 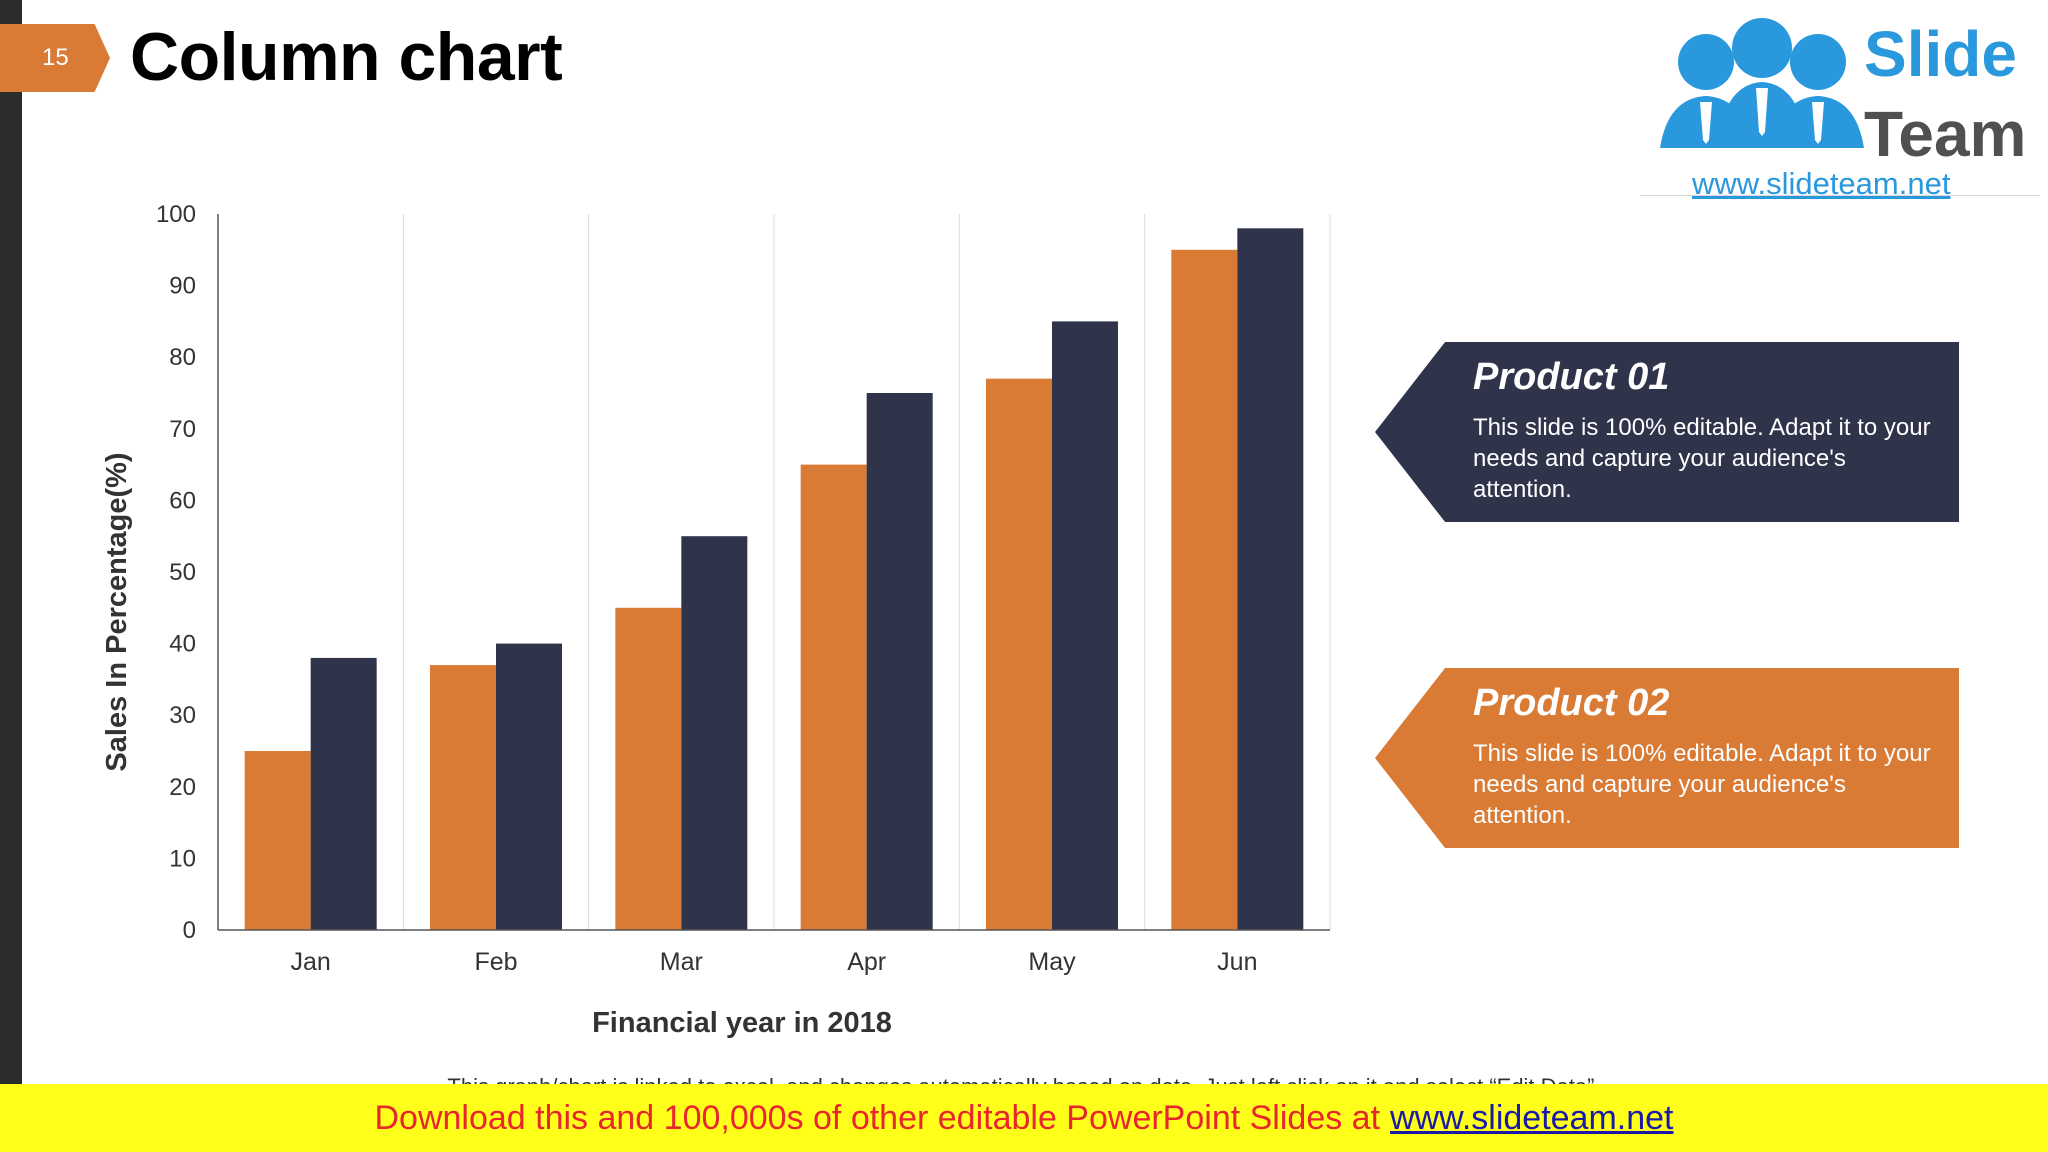 I want to click on logo-word-team: Team, so click(x=1945, y=134).